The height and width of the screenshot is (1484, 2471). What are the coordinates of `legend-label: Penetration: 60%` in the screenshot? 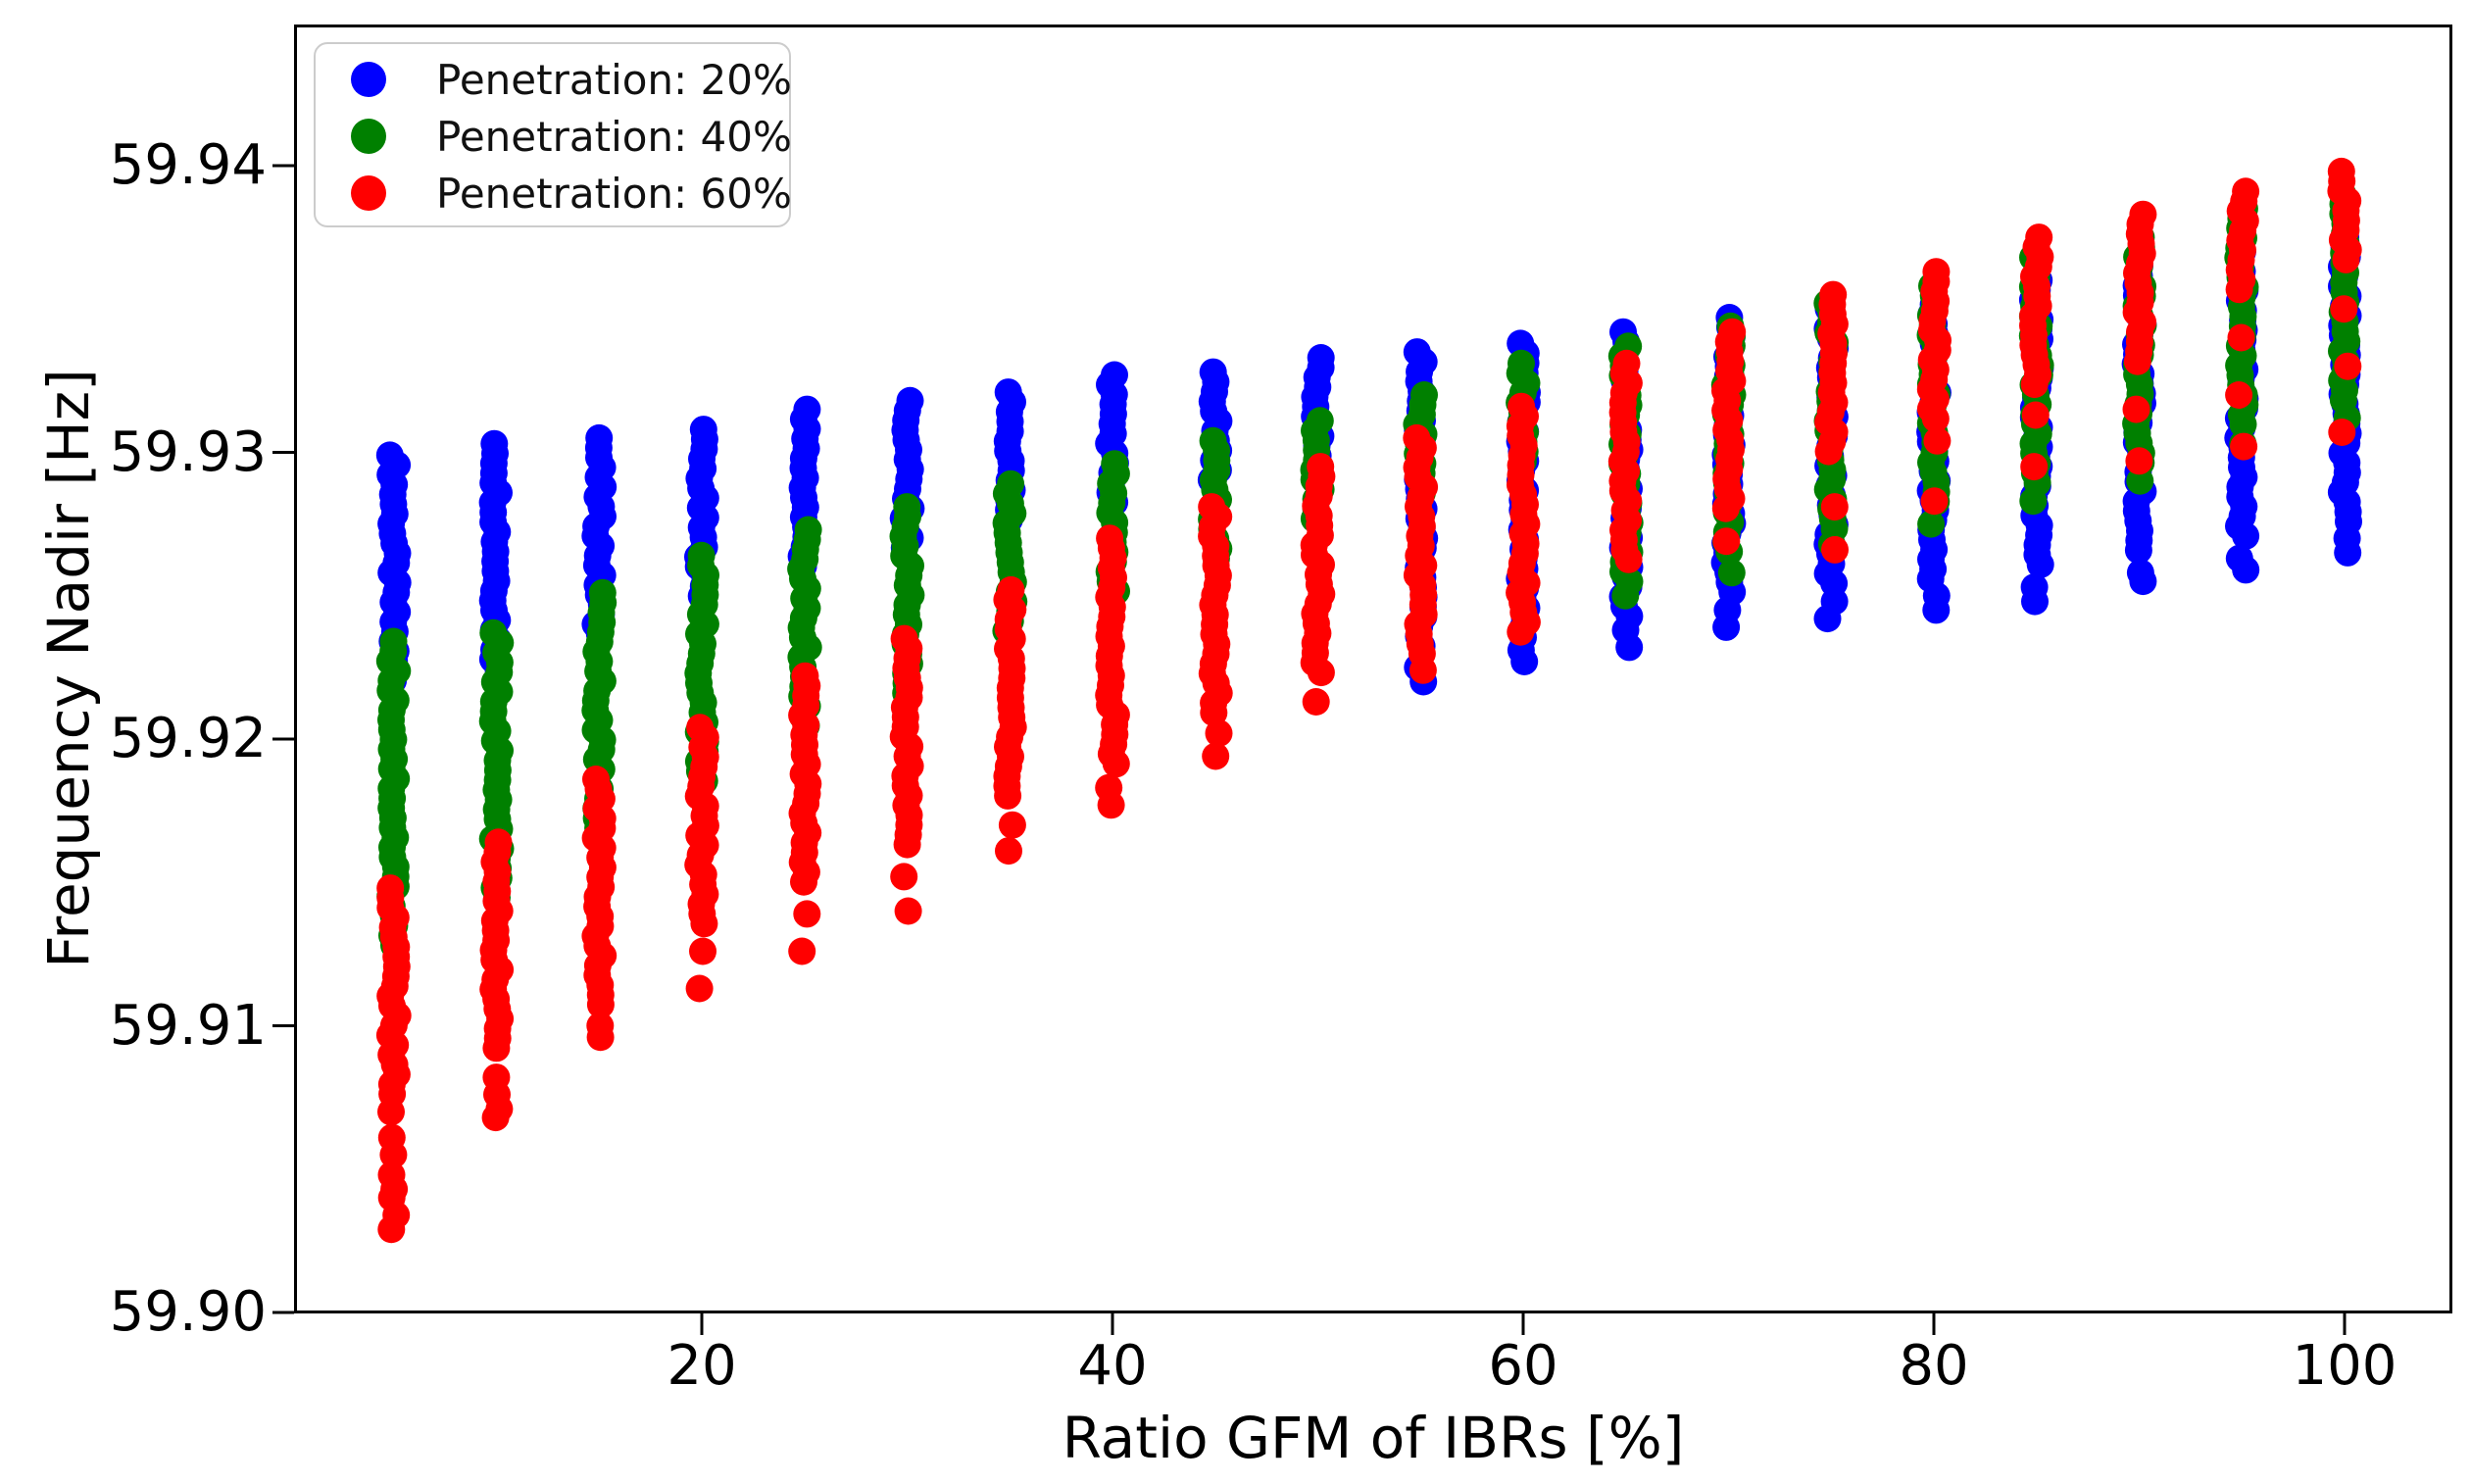 It's located at (614, 193).